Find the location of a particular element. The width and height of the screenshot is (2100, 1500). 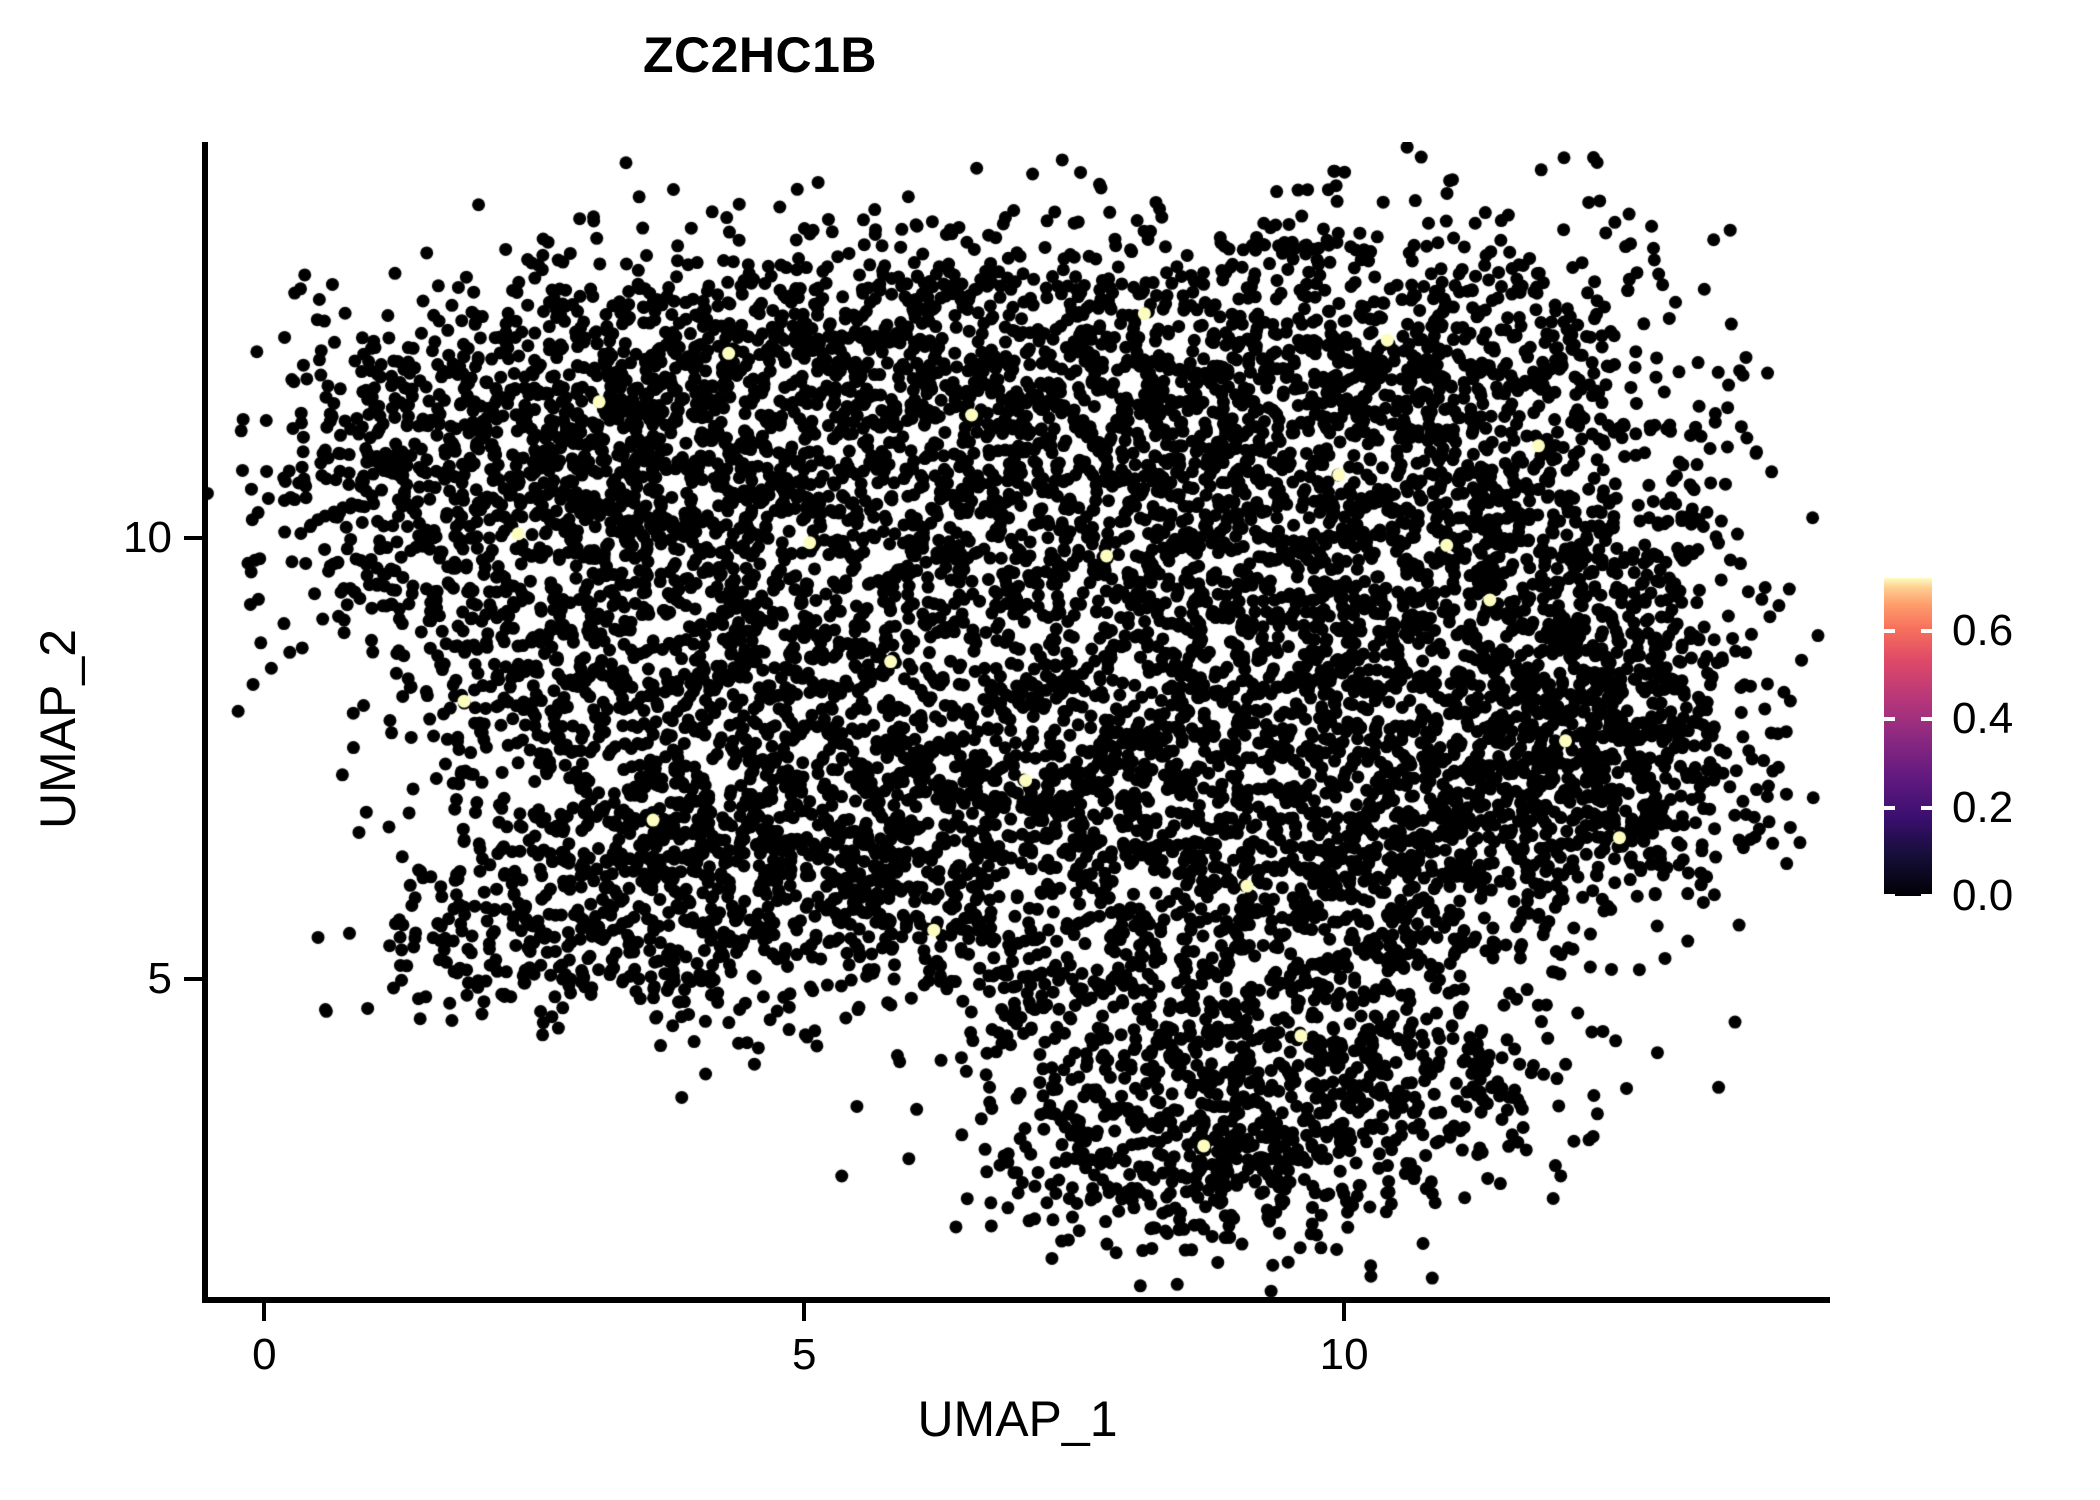

x-axis-title: UMAP_1 is located at coordinates (1017, 1419).